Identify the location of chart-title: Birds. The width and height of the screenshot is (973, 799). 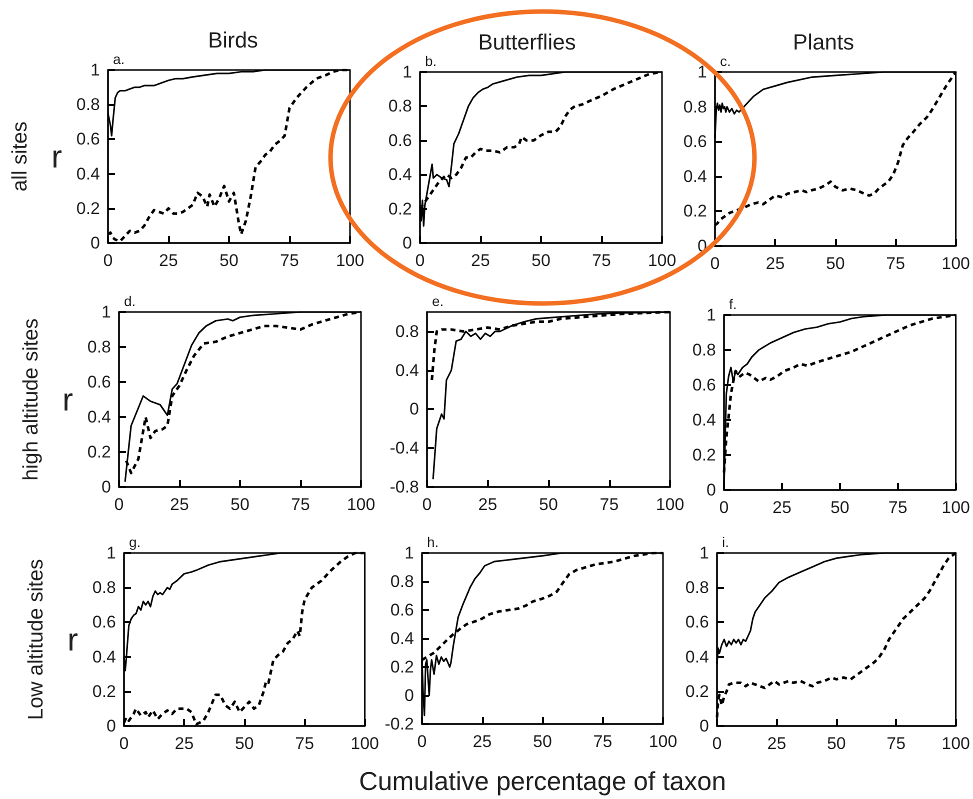
(233, 40).